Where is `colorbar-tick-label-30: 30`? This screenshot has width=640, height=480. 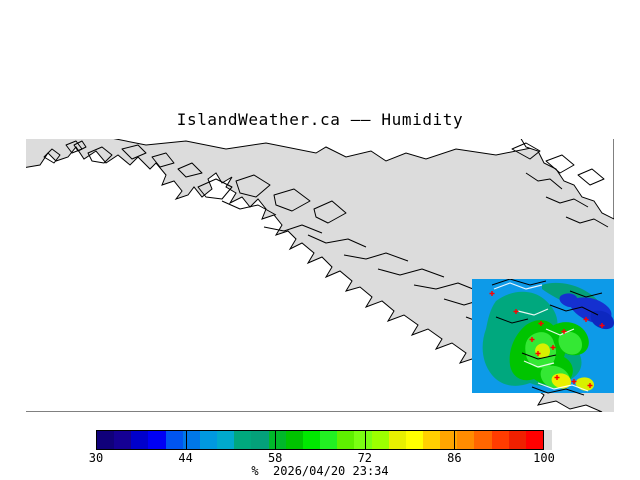 colorbar-tick-label-30: 30 is located at coordinates (96, 458).